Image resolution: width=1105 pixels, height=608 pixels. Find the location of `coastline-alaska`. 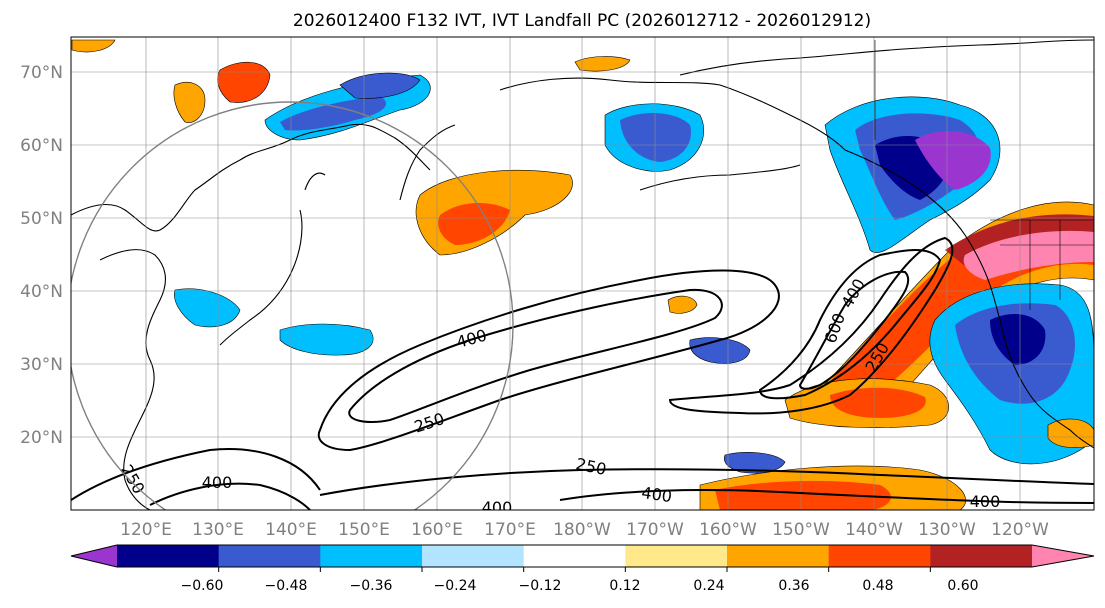

coastline-alaska is located at coordinates (672, 134).